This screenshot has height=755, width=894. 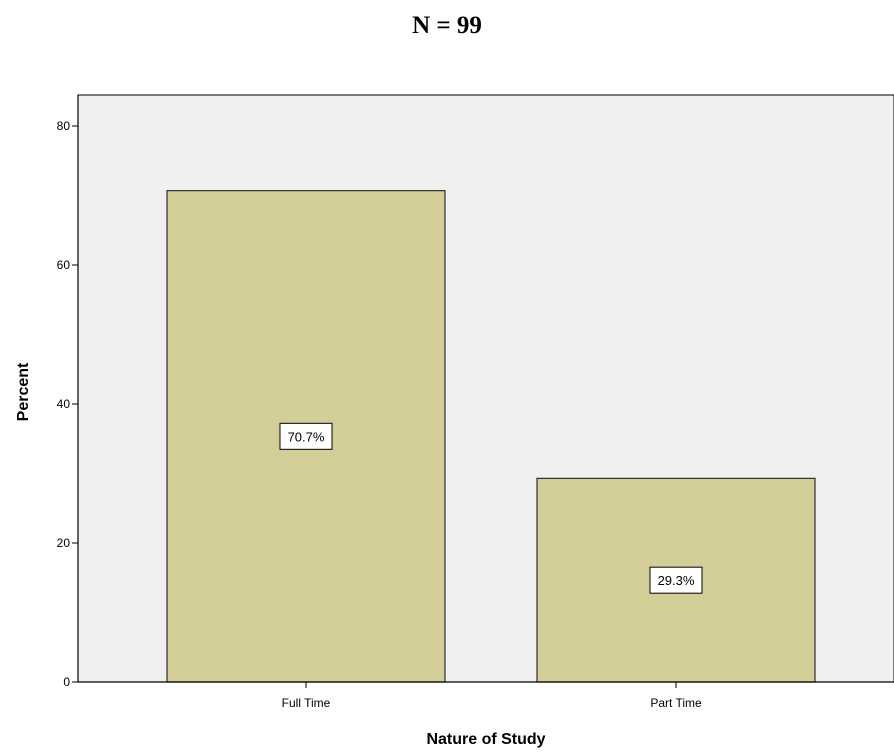 I want to click on data-label: 29.3%, so click(x=676, y=580).